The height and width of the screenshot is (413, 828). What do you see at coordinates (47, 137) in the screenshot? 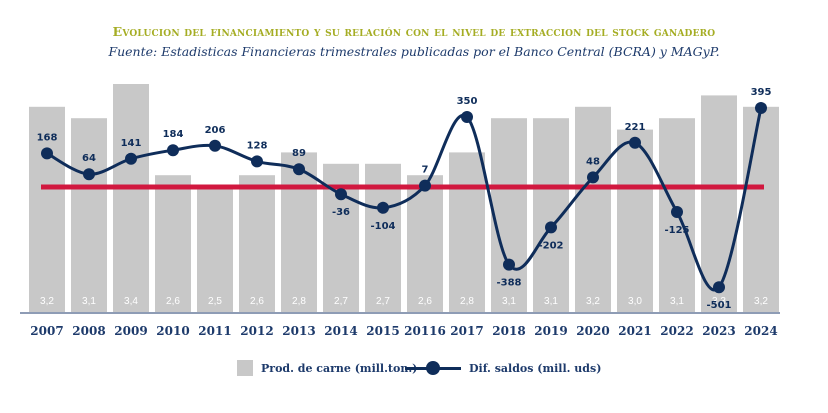
I see `line-value-label: 168` at bounding box center [47, 137].